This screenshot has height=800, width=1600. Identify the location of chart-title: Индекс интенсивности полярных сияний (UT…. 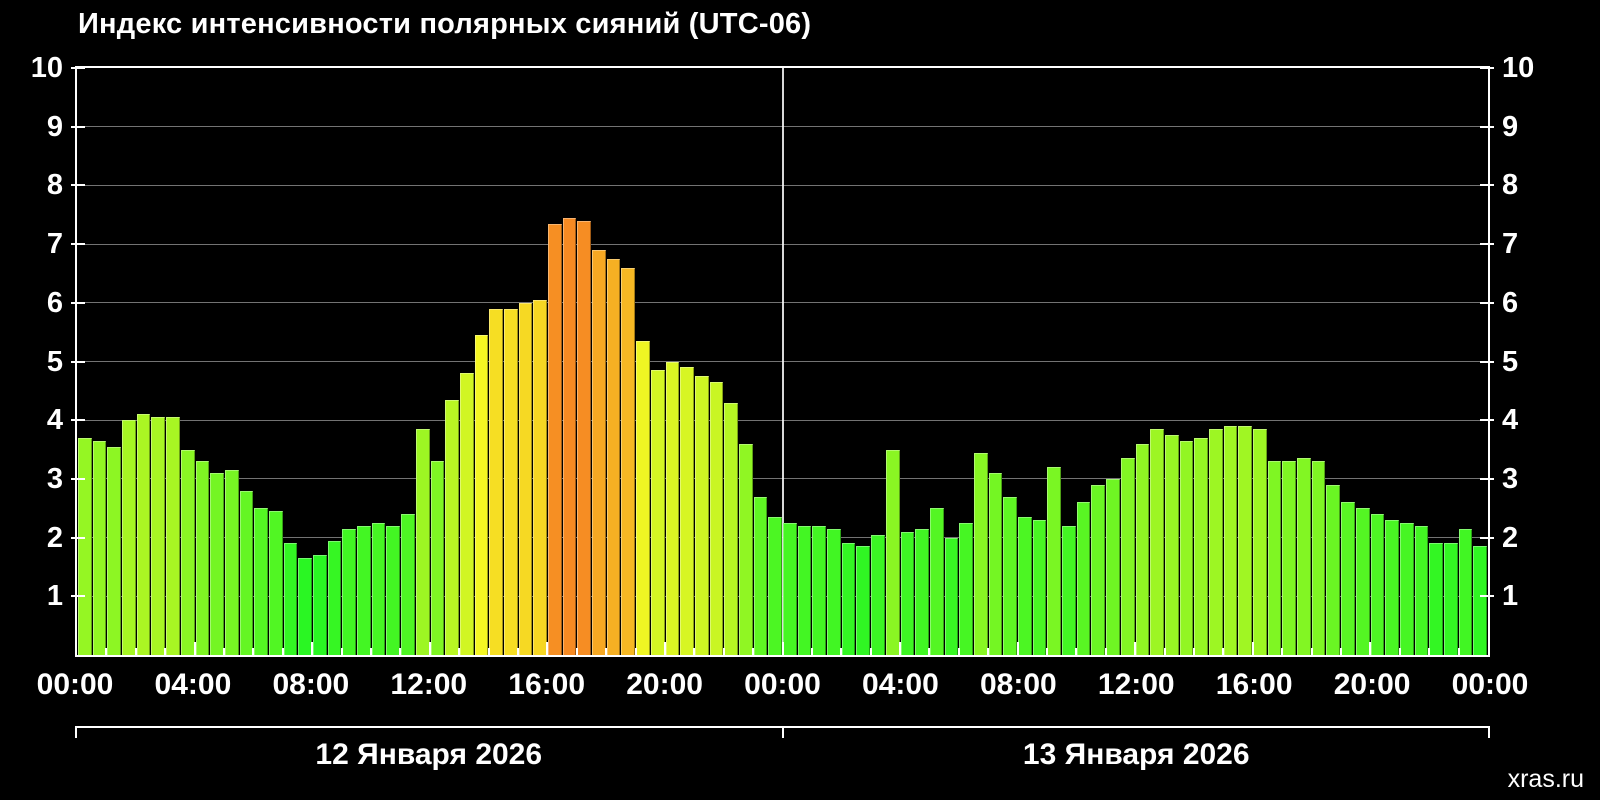
(445, 24).